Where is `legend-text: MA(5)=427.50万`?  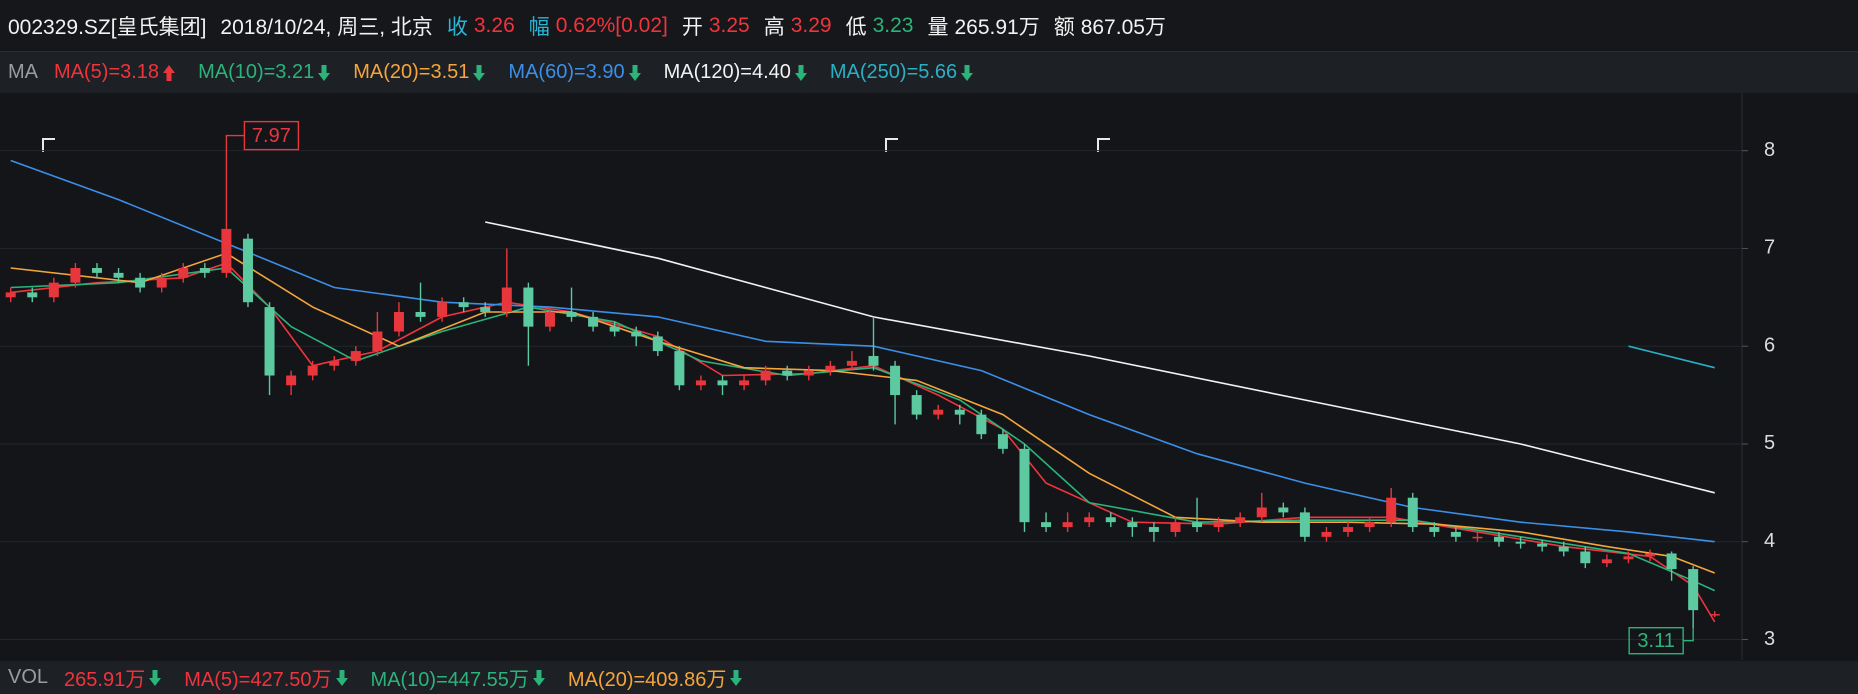
legend-text: MA(5)=427.50万 is located at coordinates (258, 680).